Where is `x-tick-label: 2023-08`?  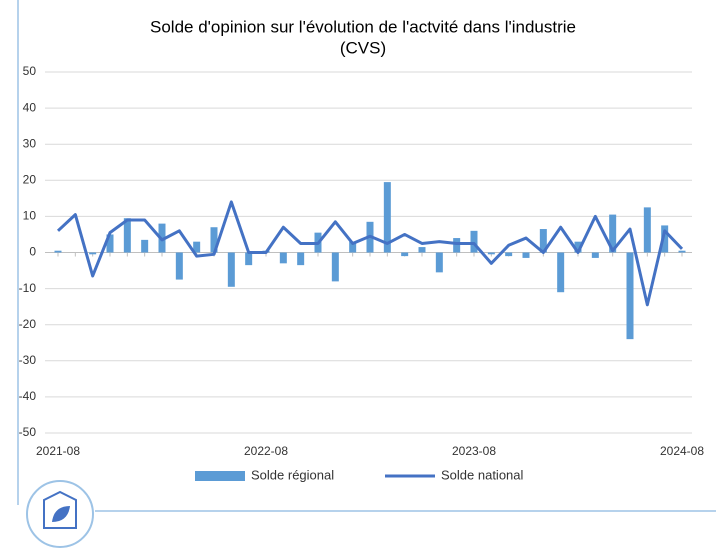
x-tick-label: 2023-08 is located at coordinates (474, 451).